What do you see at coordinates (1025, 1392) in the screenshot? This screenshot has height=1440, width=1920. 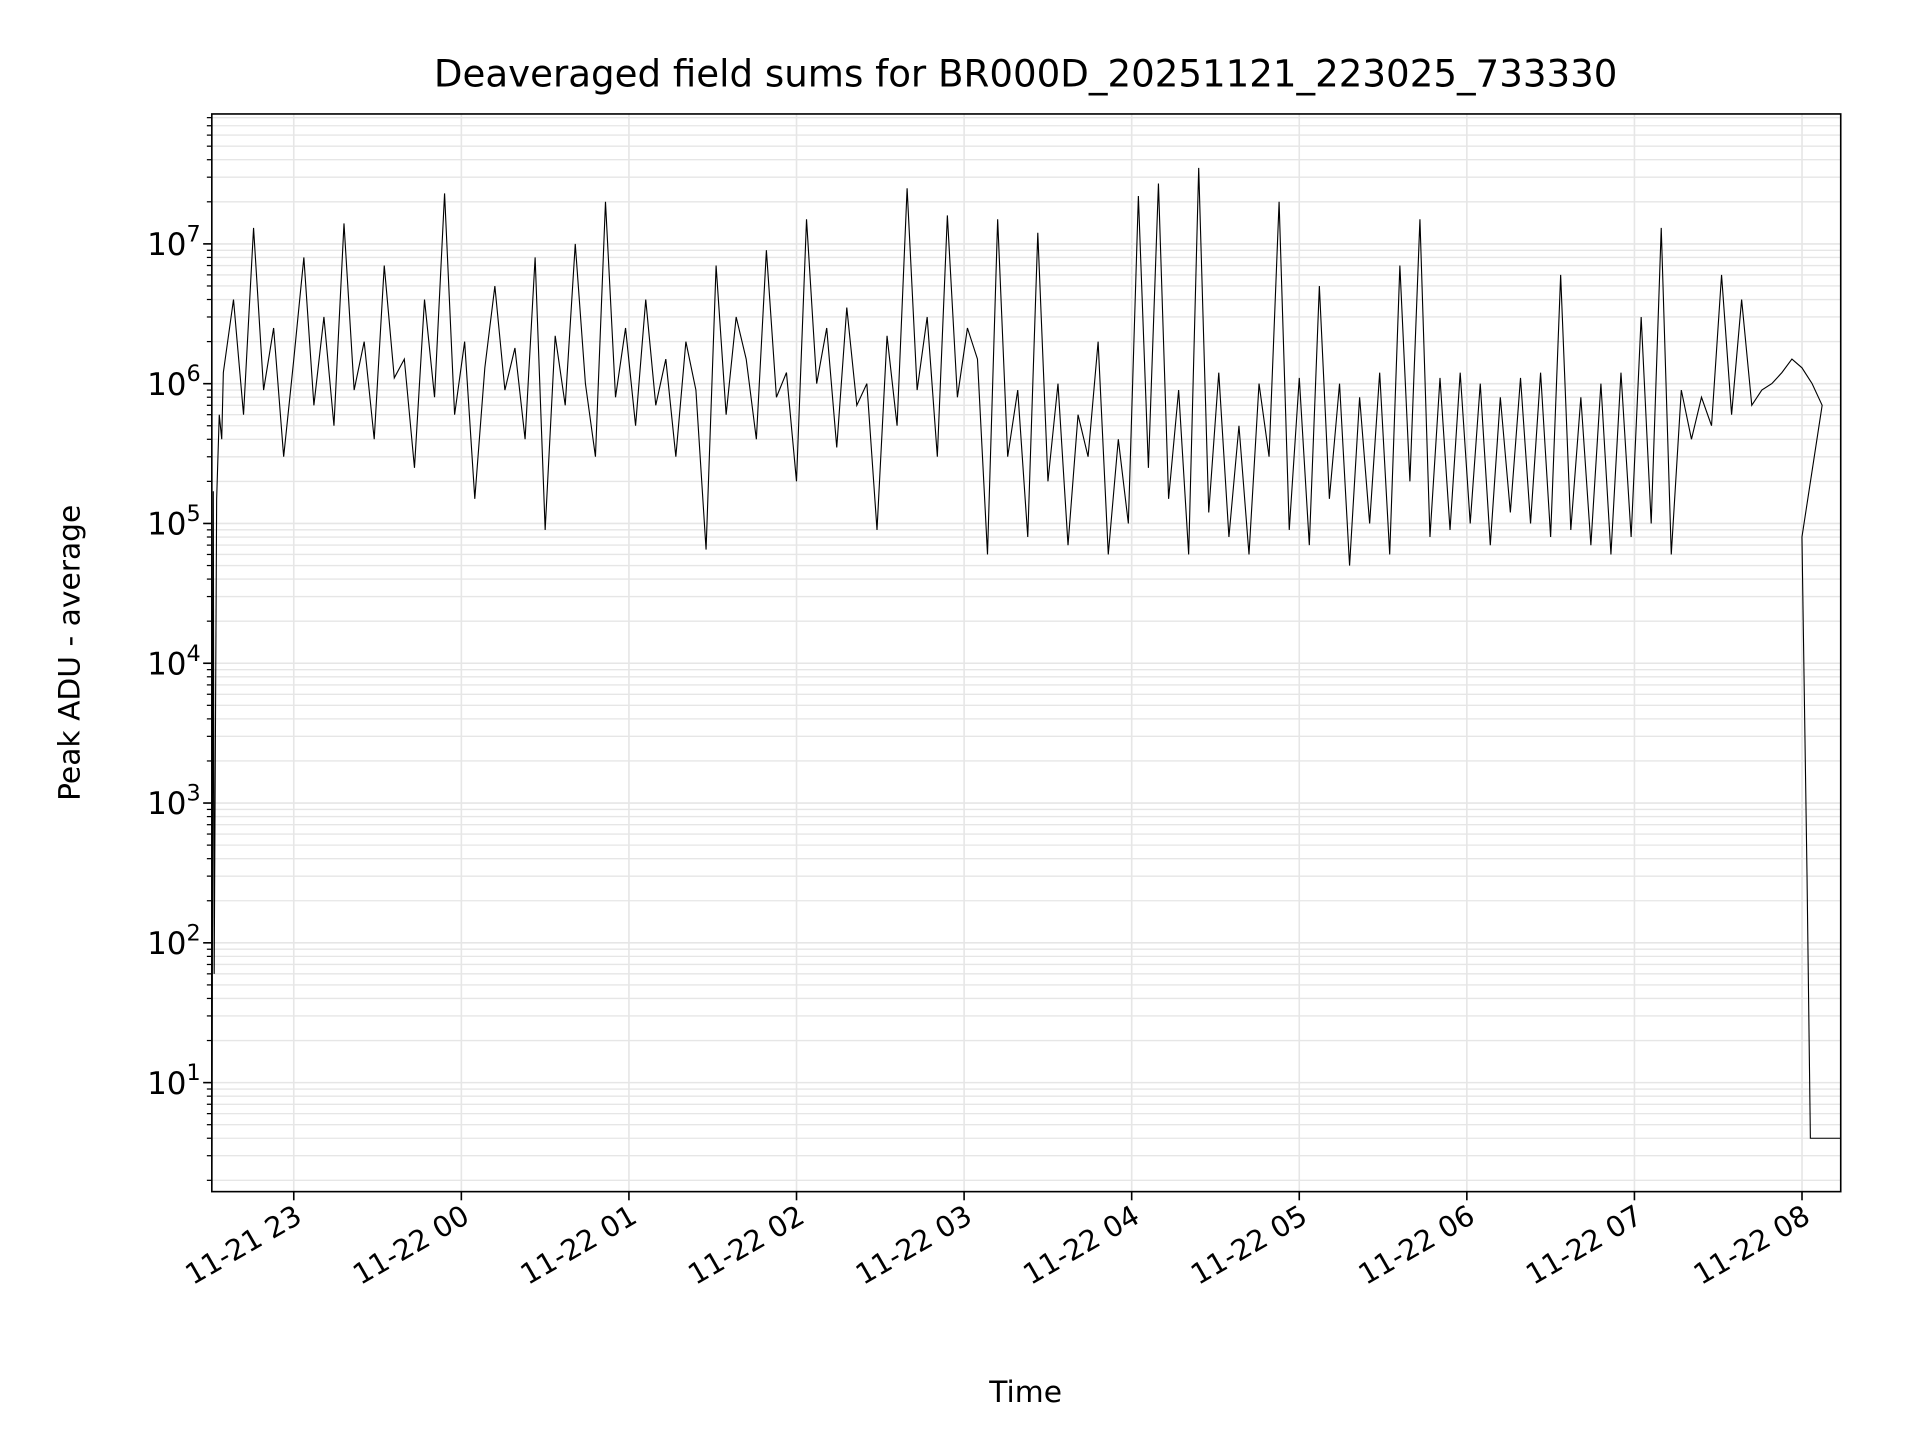 I see `x-axis-label: Time` at bounding box center [1025, 1392].